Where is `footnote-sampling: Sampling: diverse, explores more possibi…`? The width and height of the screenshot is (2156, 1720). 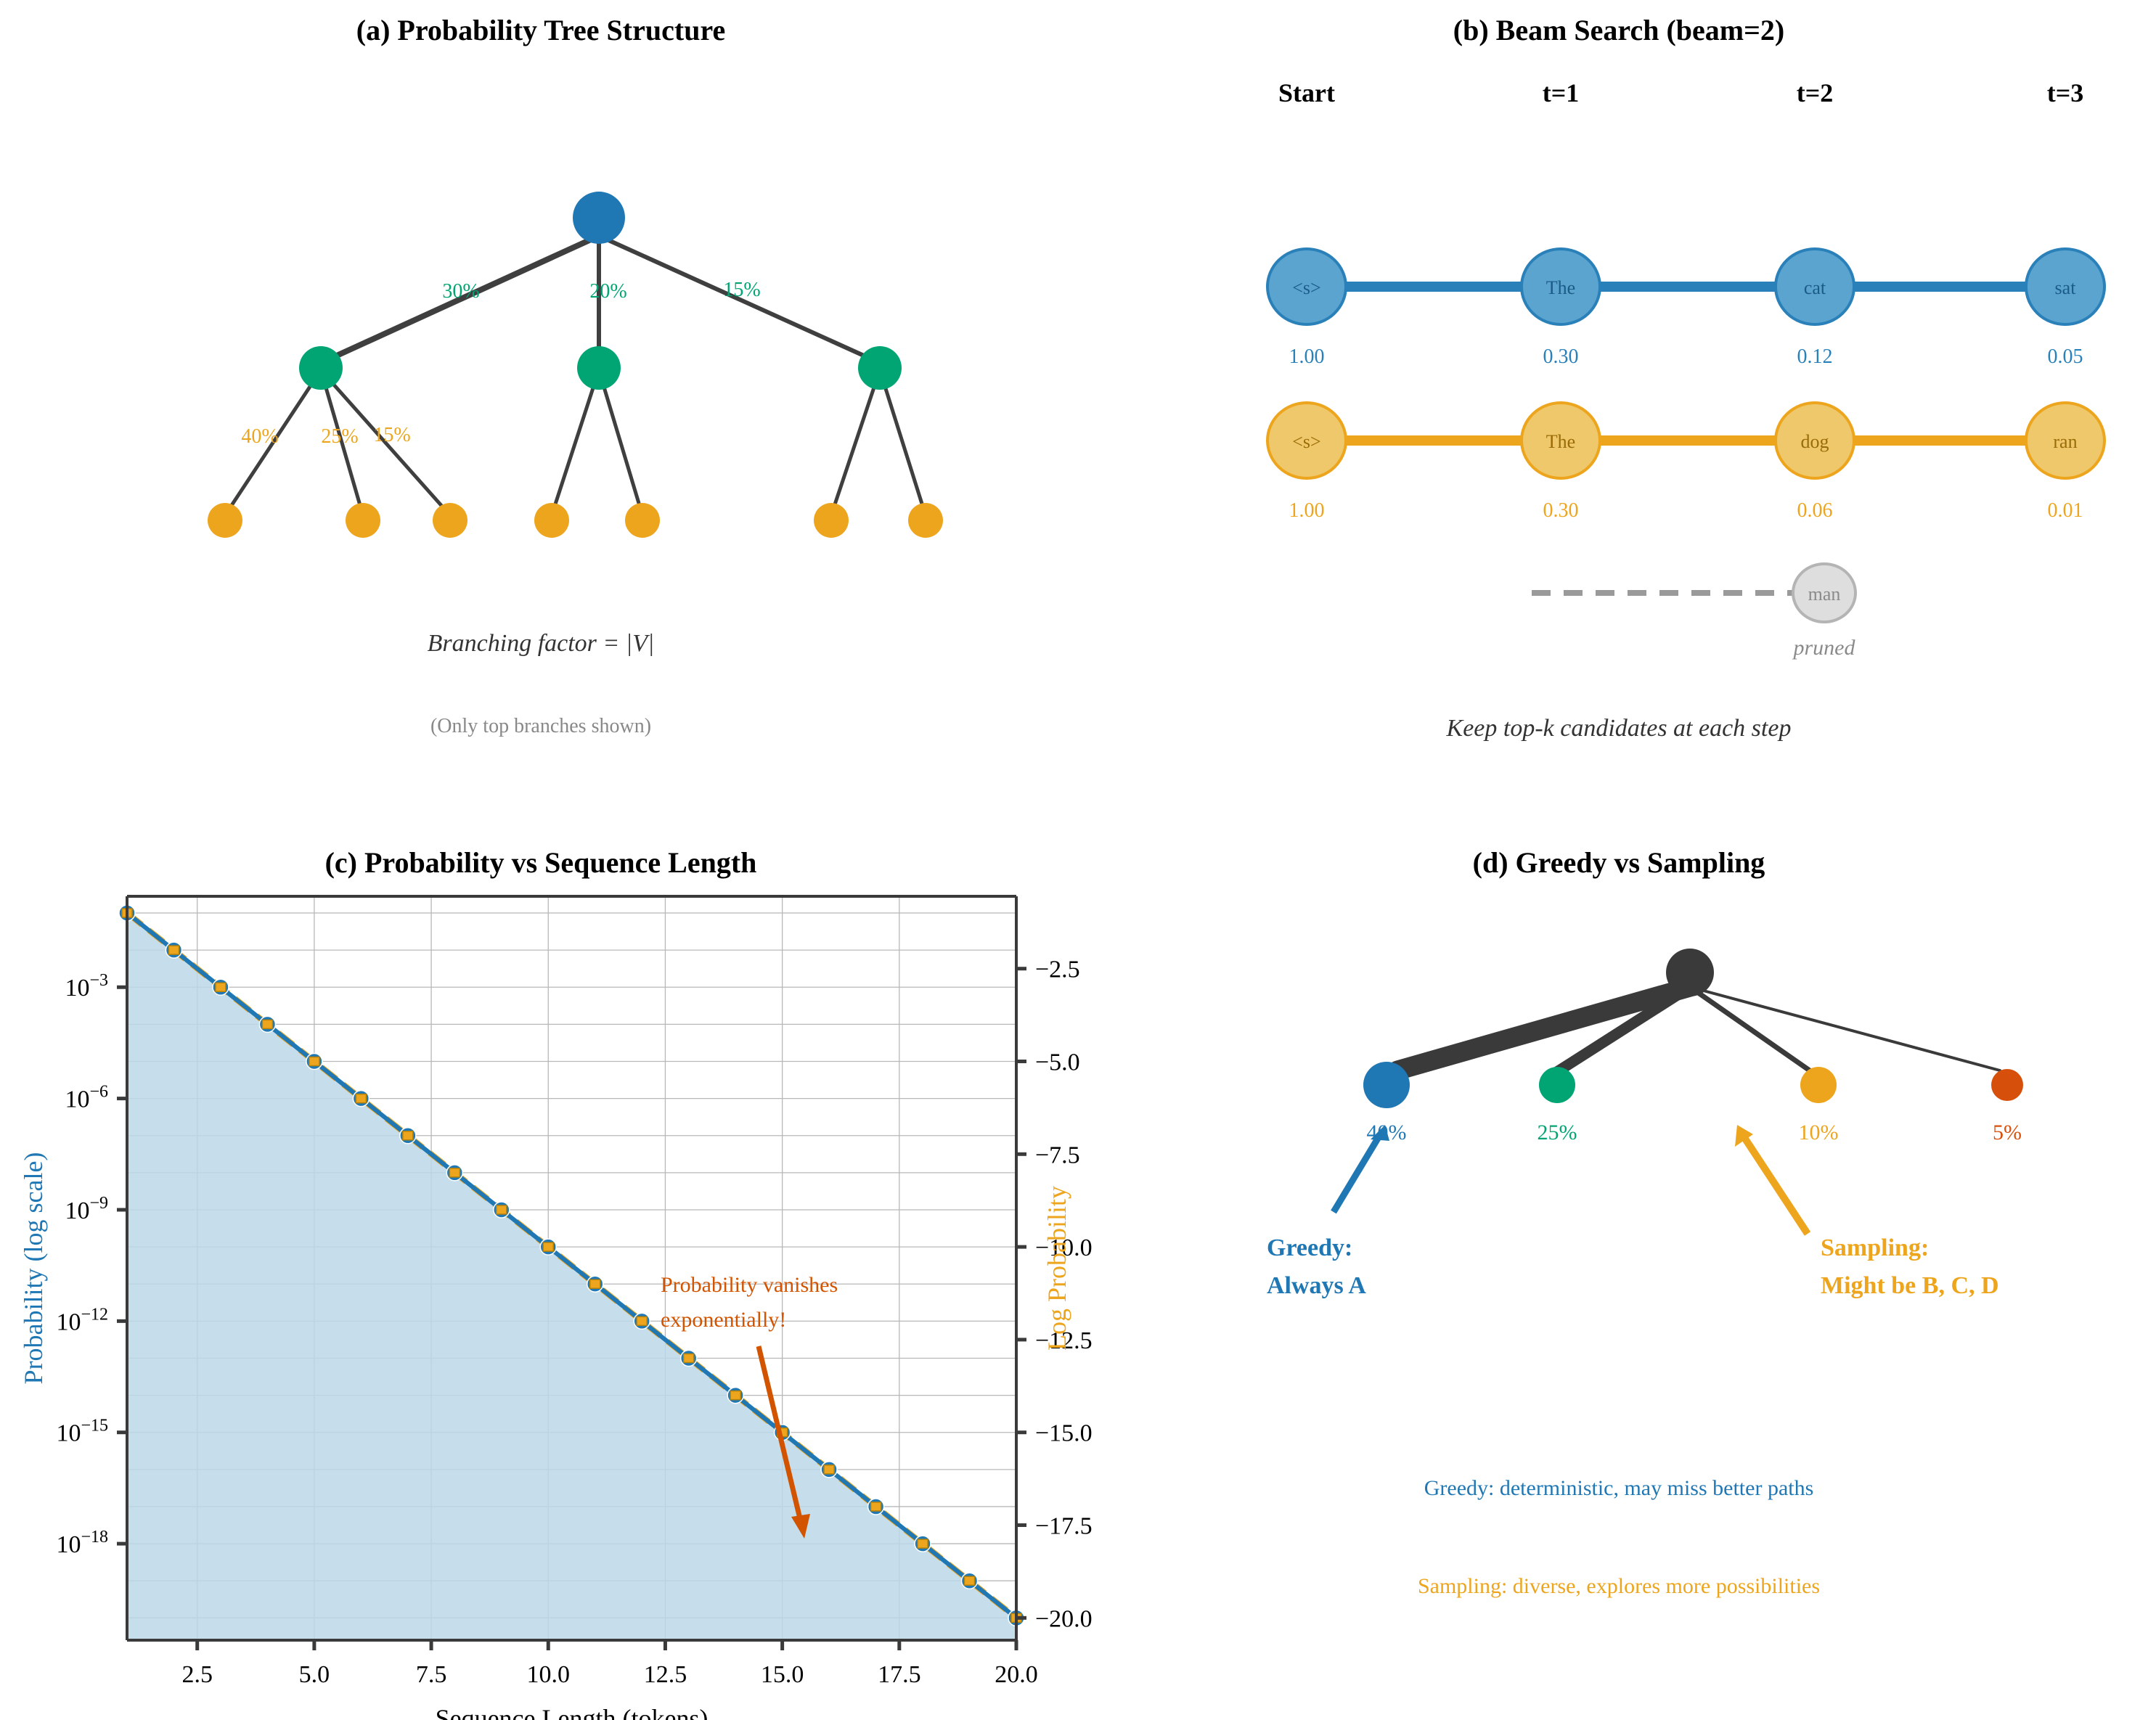
footnote-sampling: Sampling: diverse, explores more possibi… is located at coordinates (1619, 1586).